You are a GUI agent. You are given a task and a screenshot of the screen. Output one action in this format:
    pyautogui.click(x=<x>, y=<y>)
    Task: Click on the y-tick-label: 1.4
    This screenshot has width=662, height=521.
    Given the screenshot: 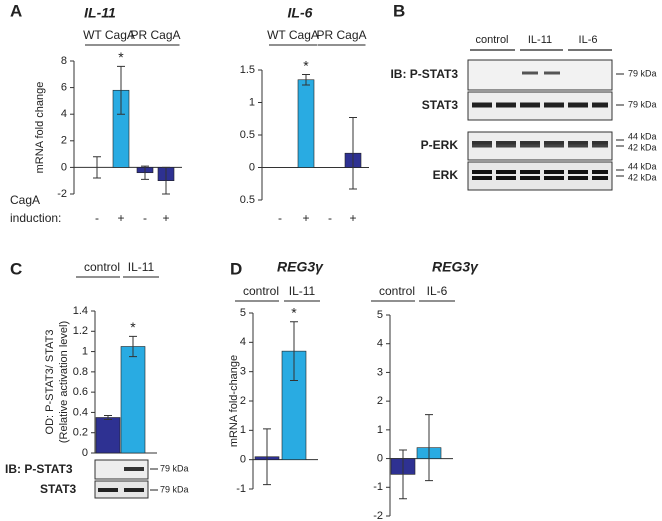 What is the action you would take?
    pyautogui.click(x=80, y=311)
    